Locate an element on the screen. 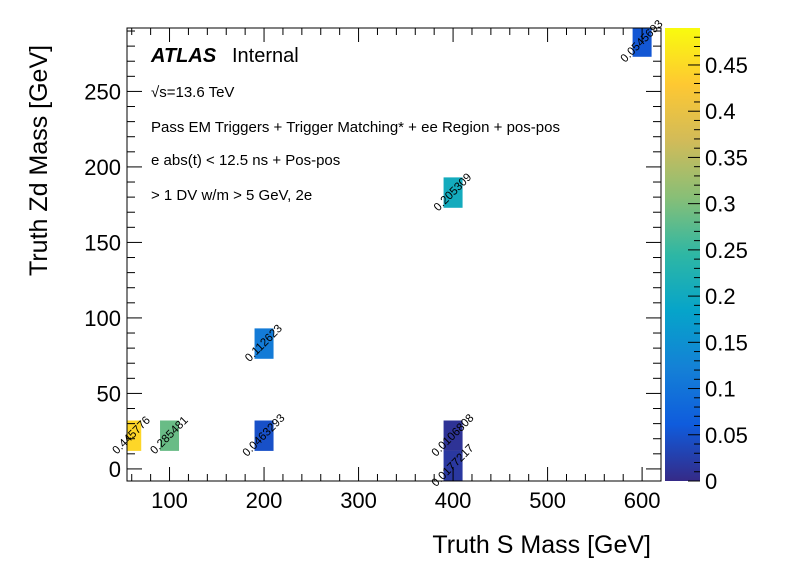 Image resolution: width=796 pixels, height=572 pixels. internal-label: Internal is located at coordinates (265, 56).